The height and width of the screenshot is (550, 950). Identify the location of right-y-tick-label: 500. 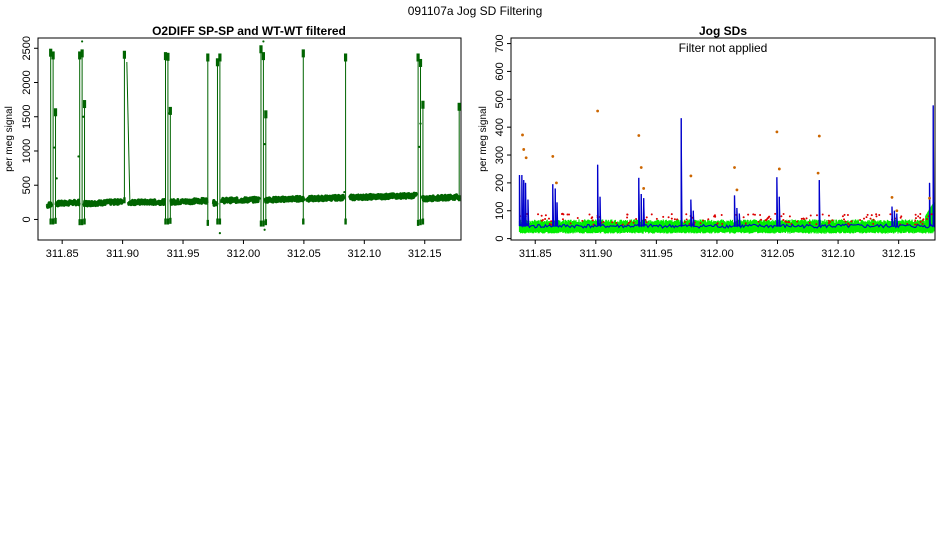
(500, 99).